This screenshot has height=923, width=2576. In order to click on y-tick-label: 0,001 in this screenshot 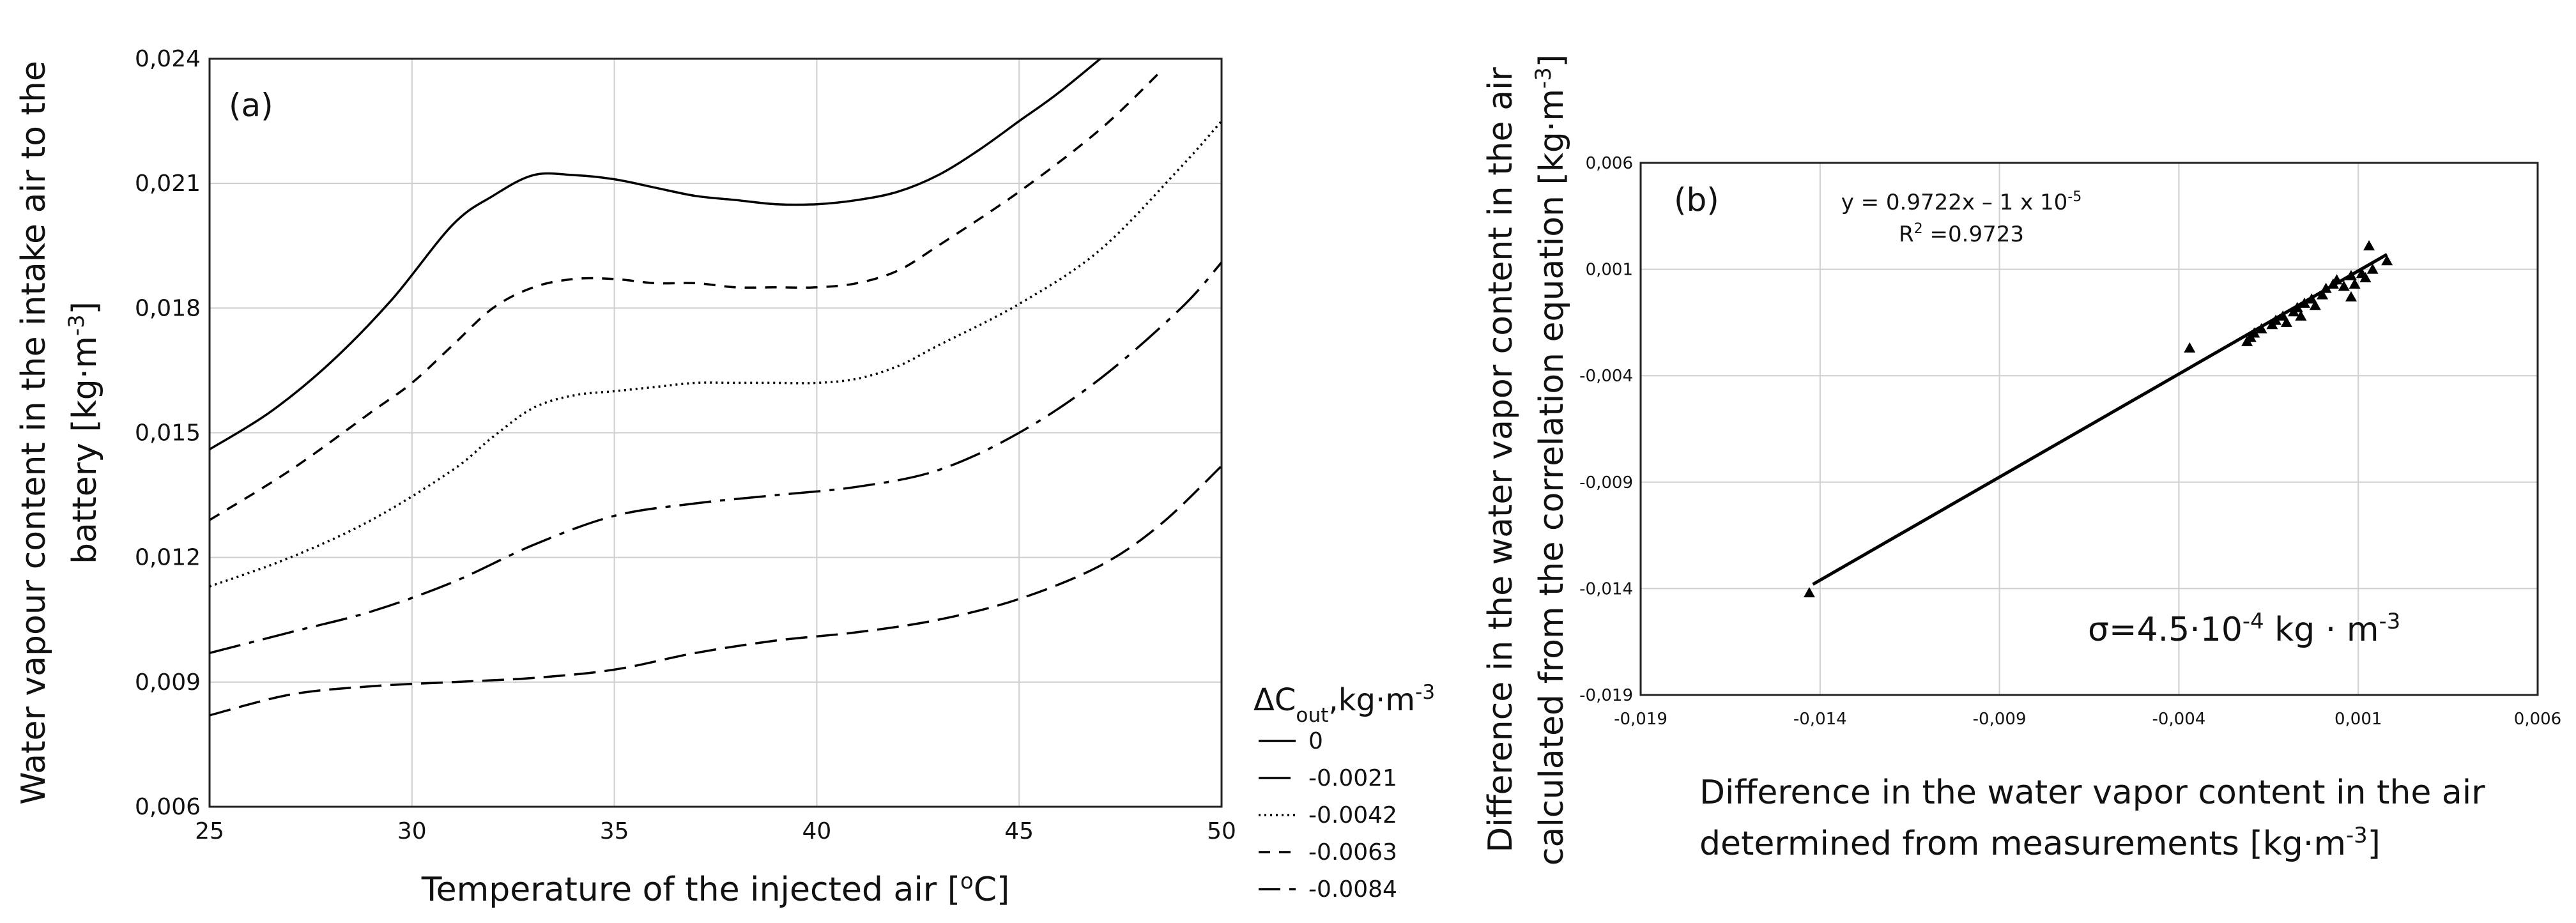, I will do `click(1609, 270)`.